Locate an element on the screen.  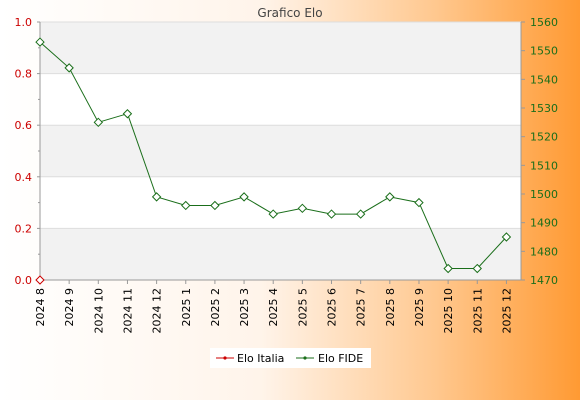
y-tick-label-left: 1.0 is located at coordinates (24, 22).